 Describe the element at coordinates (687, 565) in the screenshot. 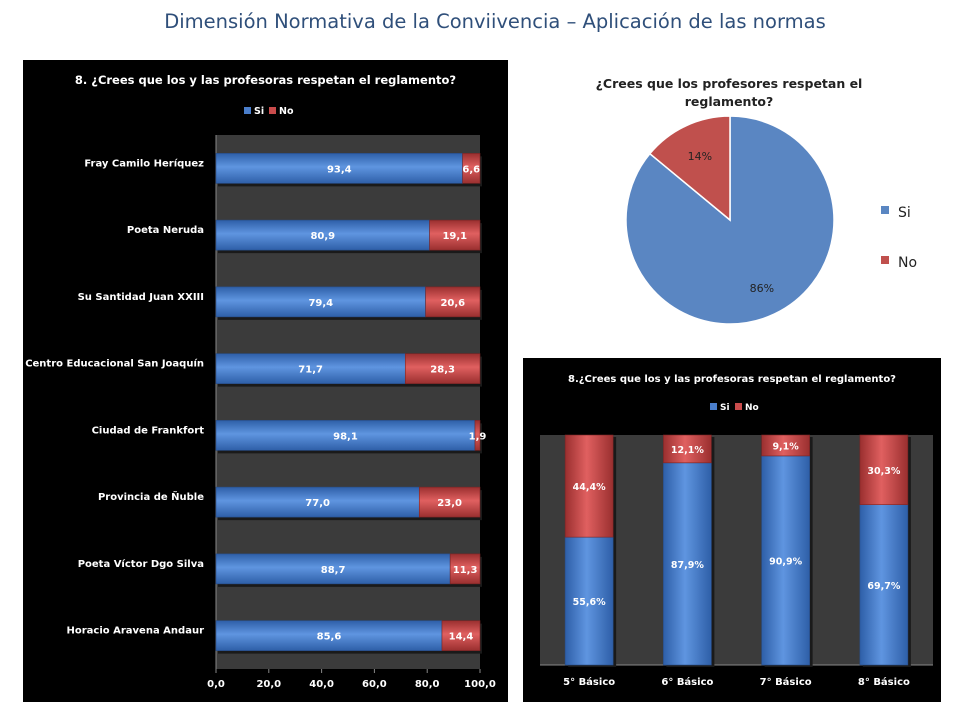

I see `vbar-si-data-label: 87,9%` at that location.